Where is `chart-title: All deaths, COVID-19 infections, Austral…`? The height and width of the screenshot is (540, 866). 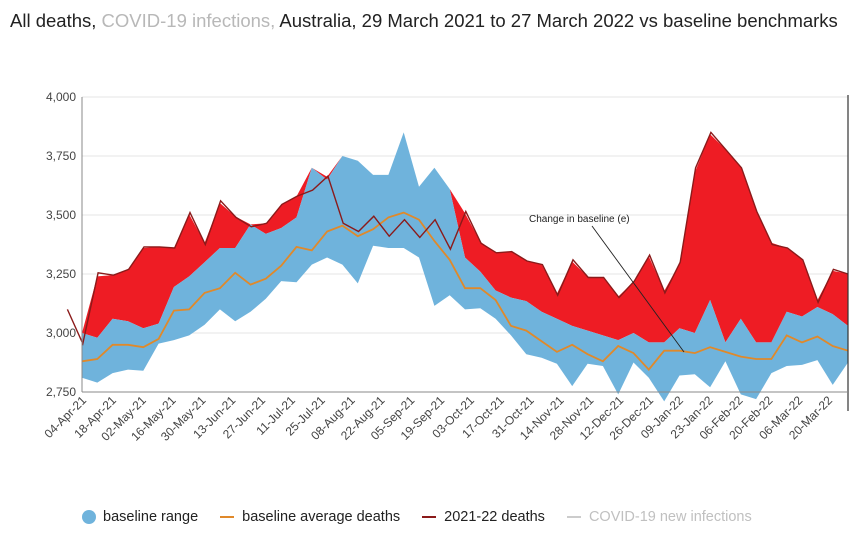 chart-title: All deaths, COVID-19 infections, Austral… is located at coordinates (430, 21).